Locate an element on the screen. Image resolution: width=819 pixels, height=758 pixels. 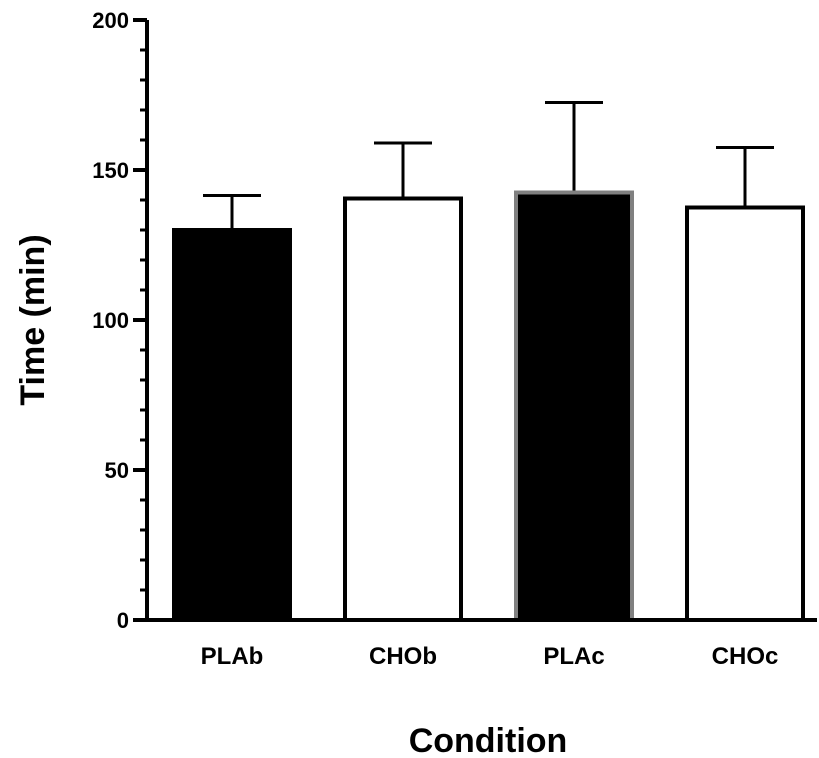
bar-plac is located at coordinates (574, 406).